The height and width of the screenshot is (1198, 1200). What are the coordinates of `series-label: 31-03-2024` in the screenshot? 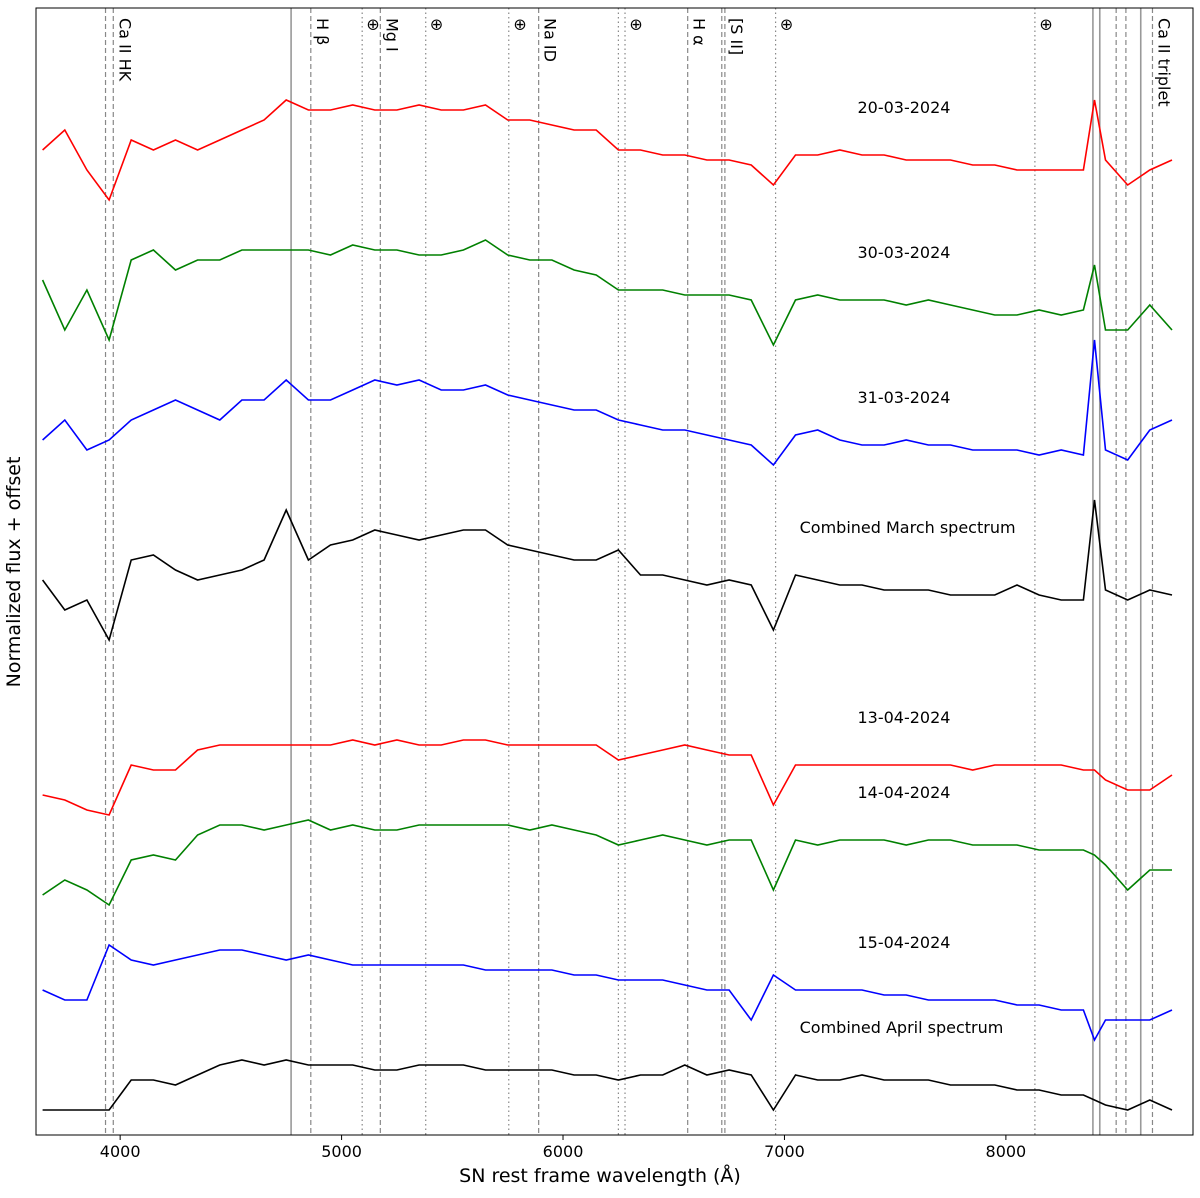 It's located at (903, 397).